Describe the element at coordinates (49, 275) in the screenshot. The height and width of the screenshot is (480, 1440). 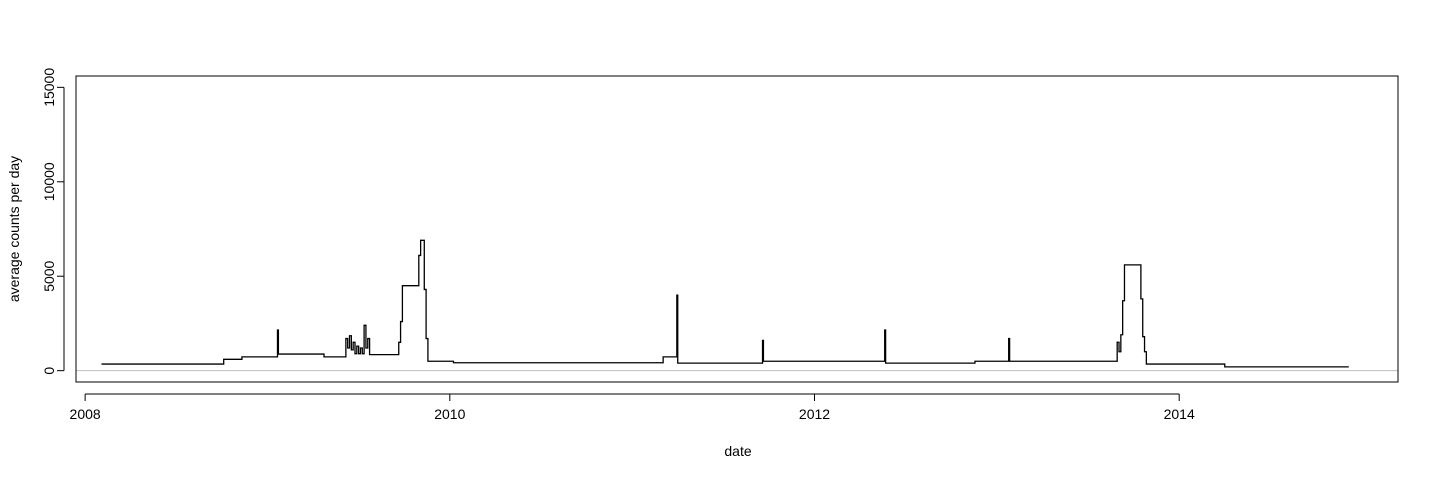
I see `y-tick-label: 5000` at that location.